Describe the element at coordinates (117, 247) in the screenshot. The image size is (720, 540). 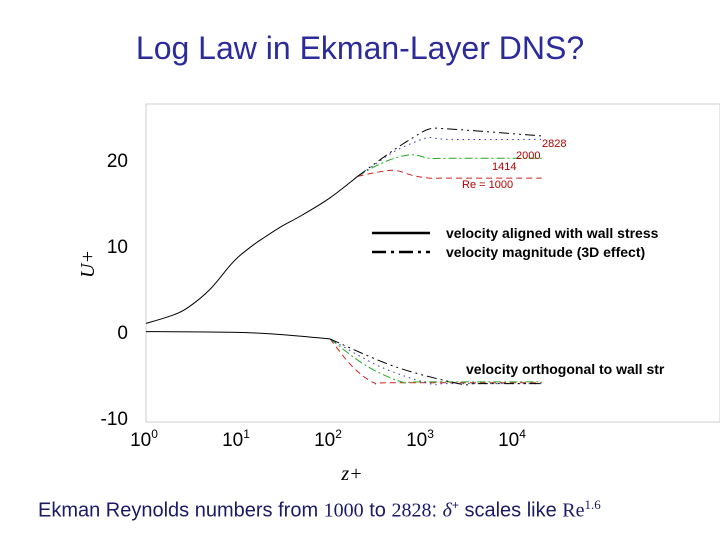
I see `y-tick-label: 10` at that location.